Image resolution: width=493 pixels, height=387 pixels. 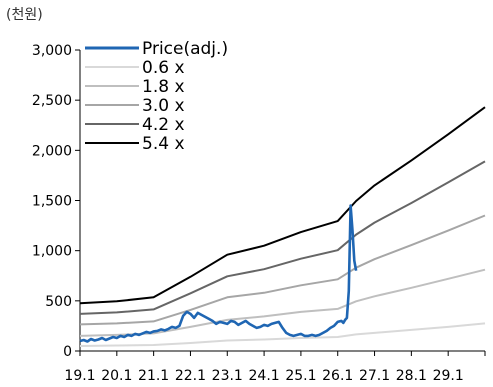 What do you see at coordinates (58, 302) in the screenshot?
I see `y-tick-label: 500` at bounding box center [58, 302].